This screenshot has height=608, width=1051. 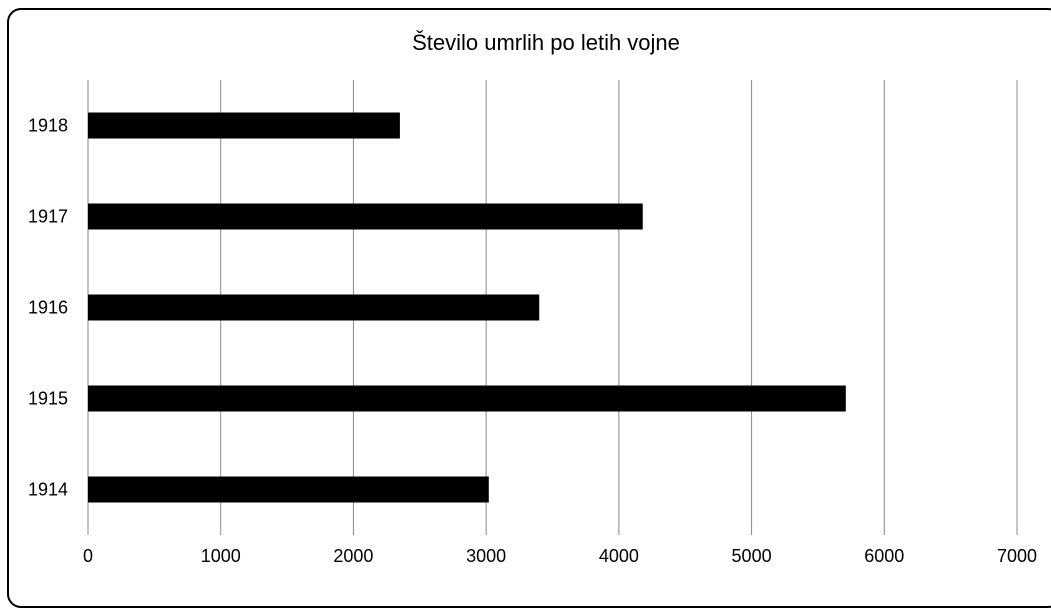 What do you see at coordinates (486, 556) in the screenshot?
I see `x-tick-label: 3000` at bounding box center [486, 556].